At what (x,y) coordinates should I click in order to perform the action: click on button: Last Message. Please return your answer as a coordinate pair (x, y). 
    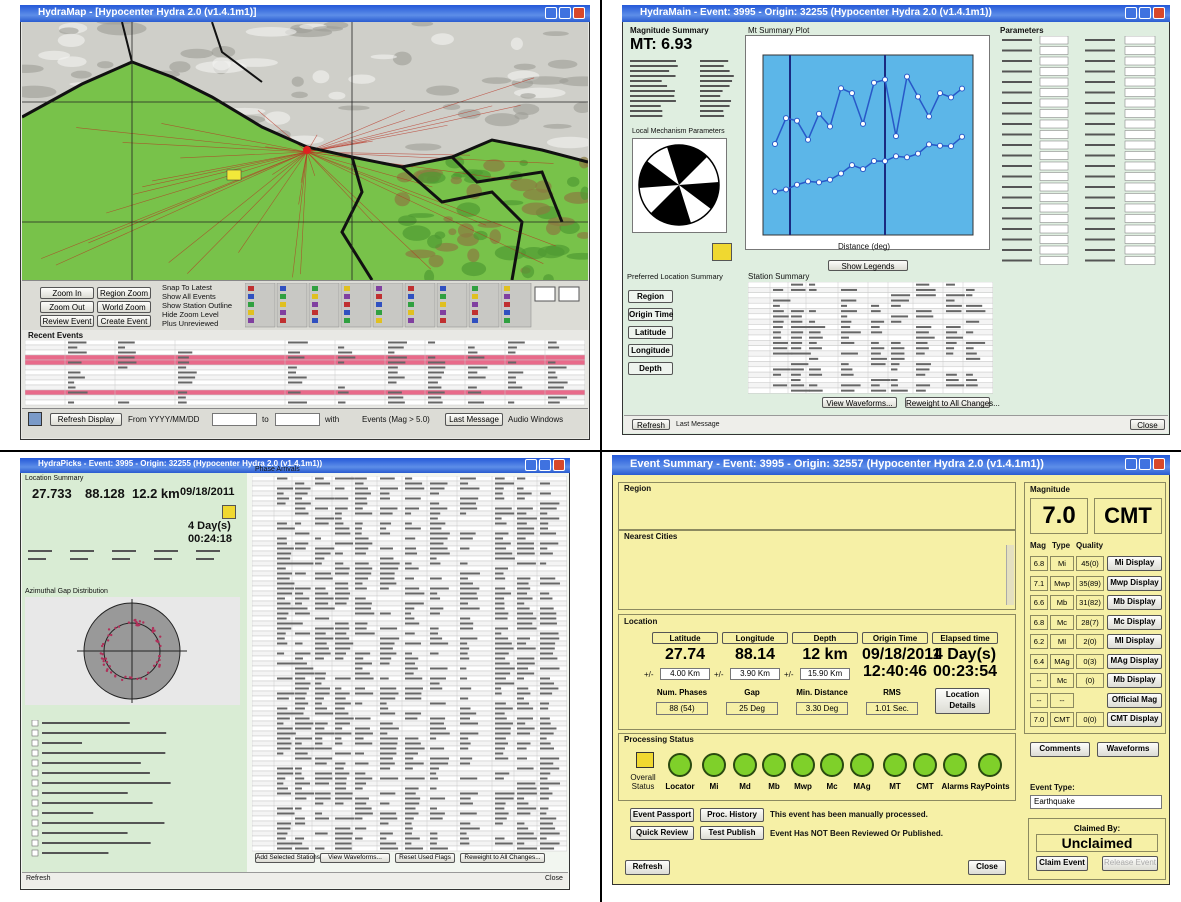
    Looking at the image, I should click on (474, 419).